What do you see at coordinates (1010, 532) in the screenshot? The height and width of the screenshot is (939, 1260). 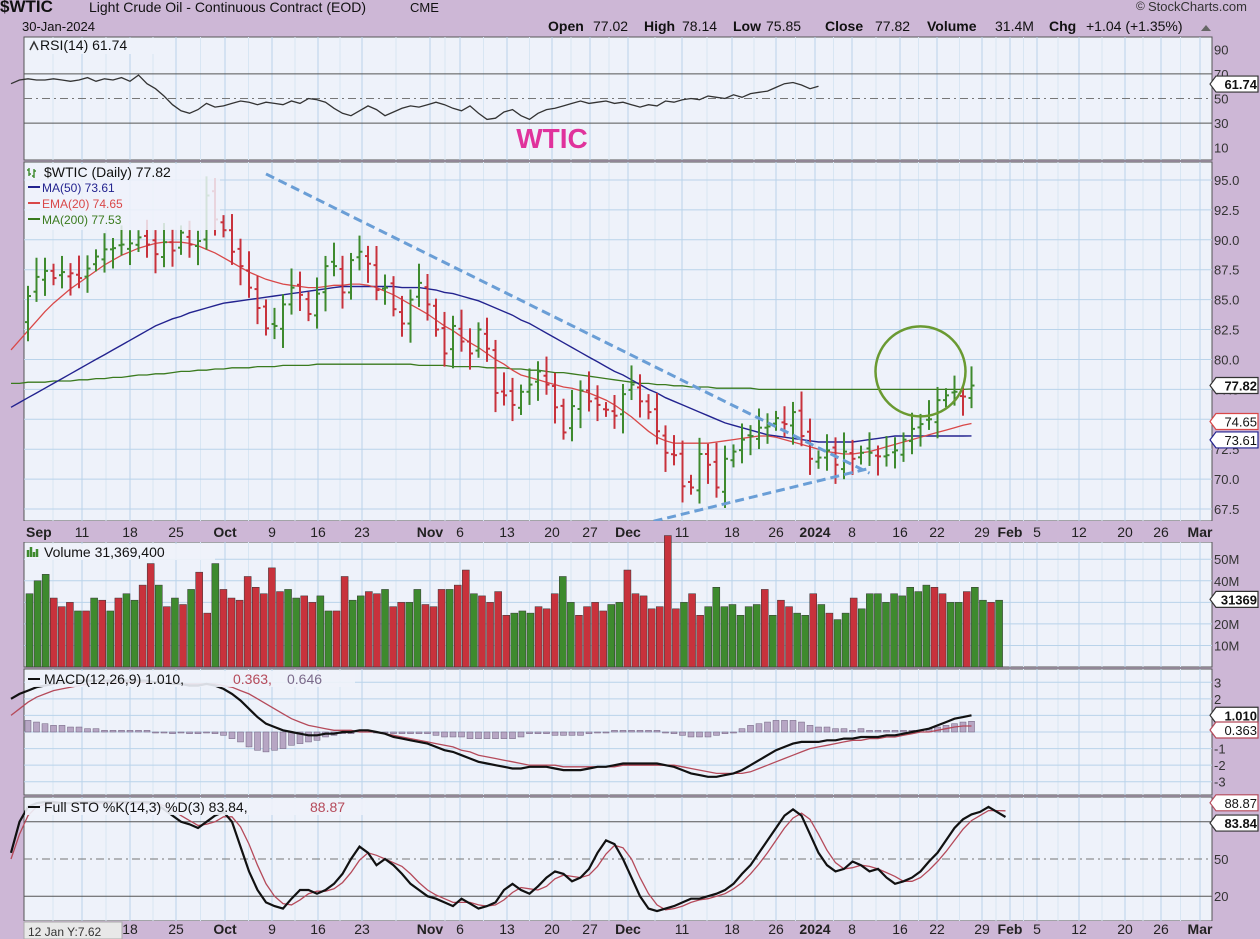 I see `x-tick-label: Feb` at bounding box center [1010, 532].